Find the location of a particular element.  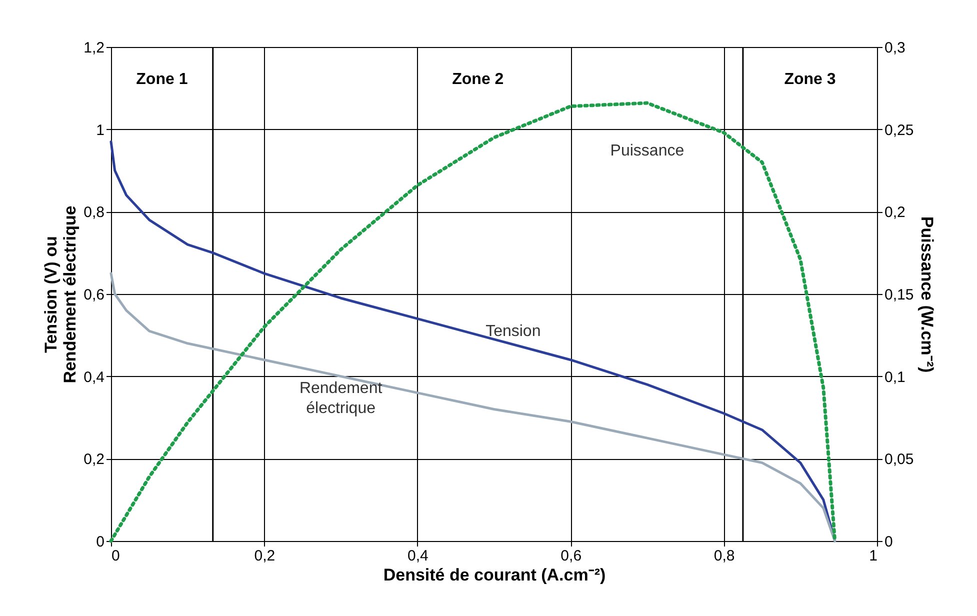

y2-axis-title: Puissance (W.cm⁻²) is located at coordinates (927, 294).